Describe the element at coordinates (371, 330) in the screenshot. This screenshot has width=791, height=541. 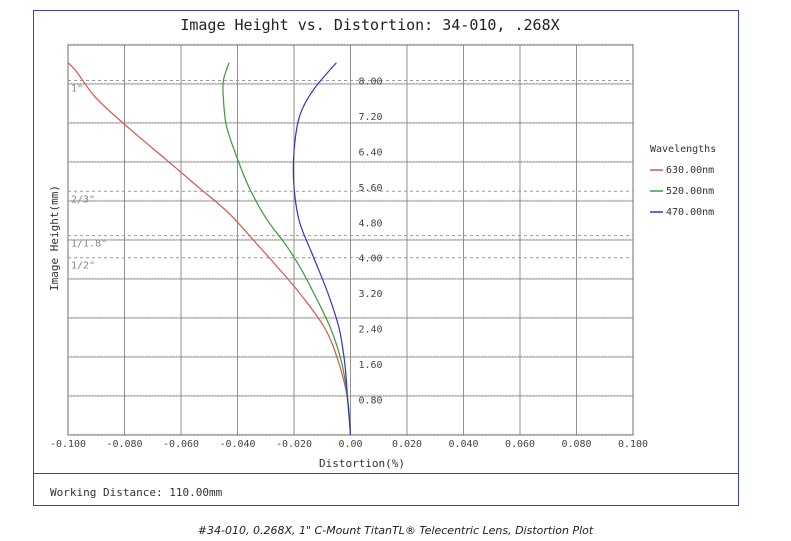
I see `y-tick-label: 2.40` at that location.